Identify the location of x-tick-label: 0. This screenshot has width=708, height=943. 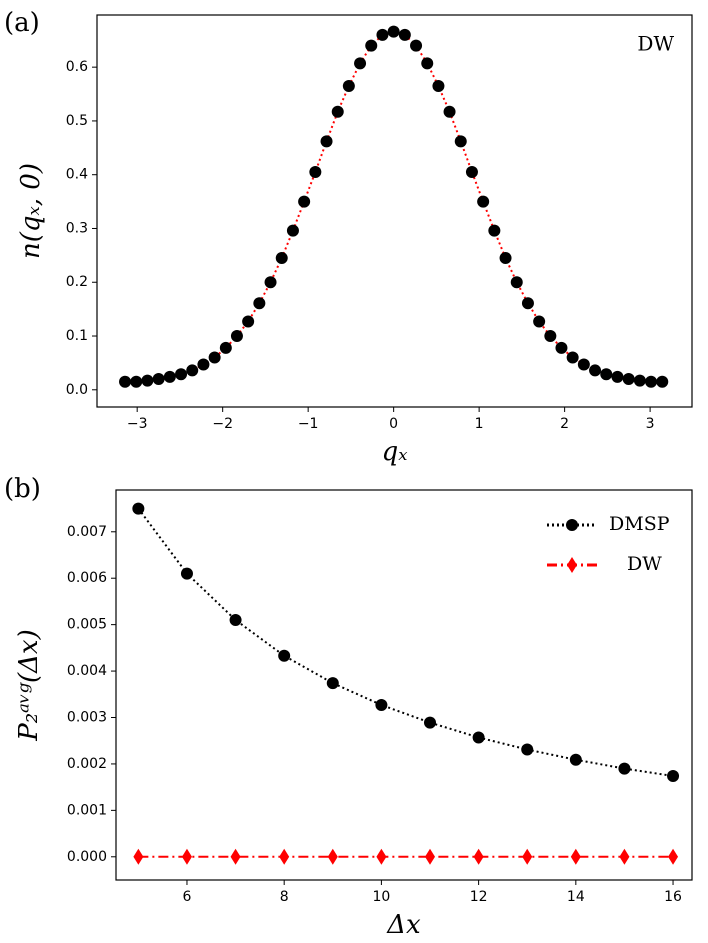
(393, 424).